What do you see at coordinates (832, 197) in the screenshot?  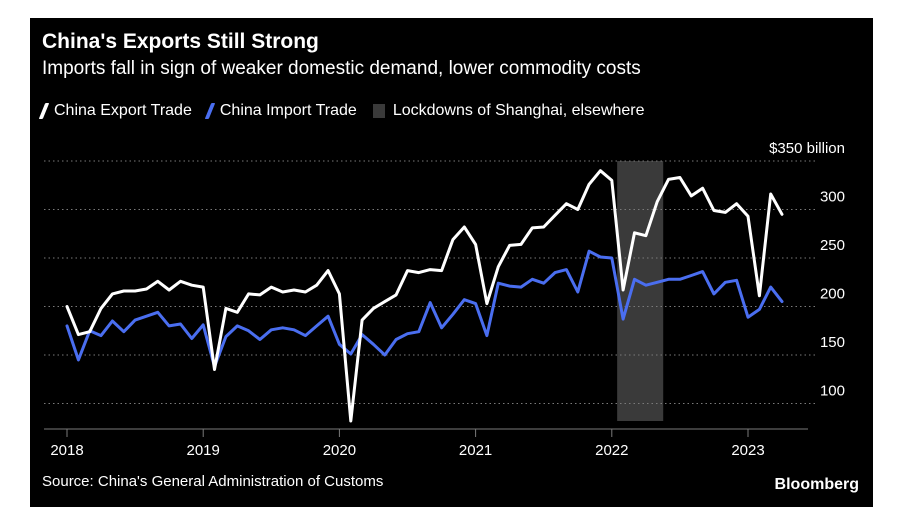 I see `y-tick-label: 300` at bounding box center [832, 197].